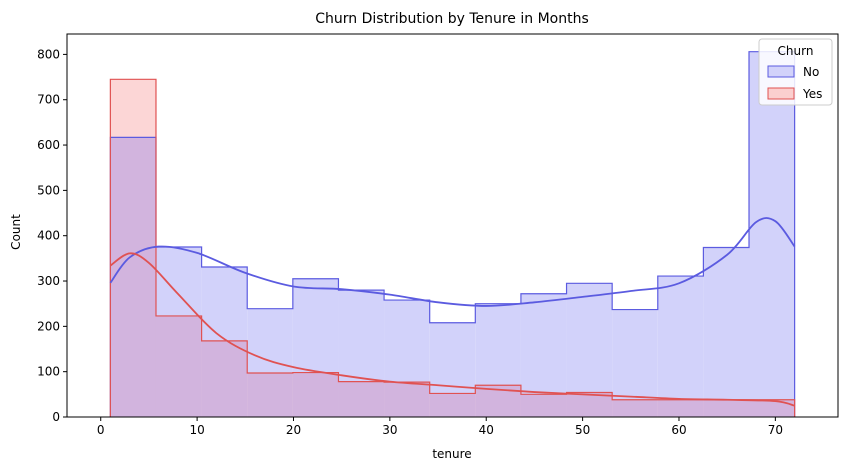 The height and width of the screenshot is (474, 850). What do you see at coordinates (196, 430) in the screenshot?
I see `x-tick-label: 10` at bounding box center [196, 430].